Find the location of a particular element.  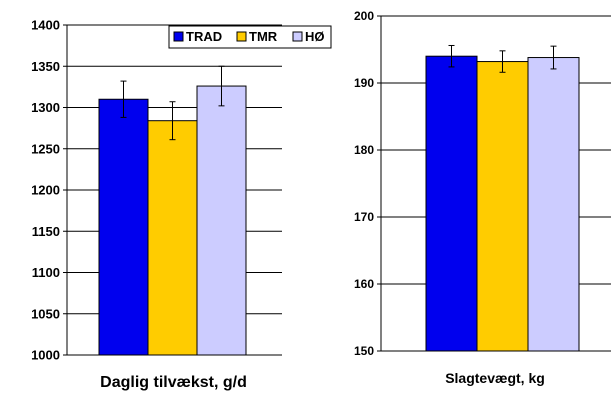

legend-label-hø: HØ is located at coordinates (315, 36).